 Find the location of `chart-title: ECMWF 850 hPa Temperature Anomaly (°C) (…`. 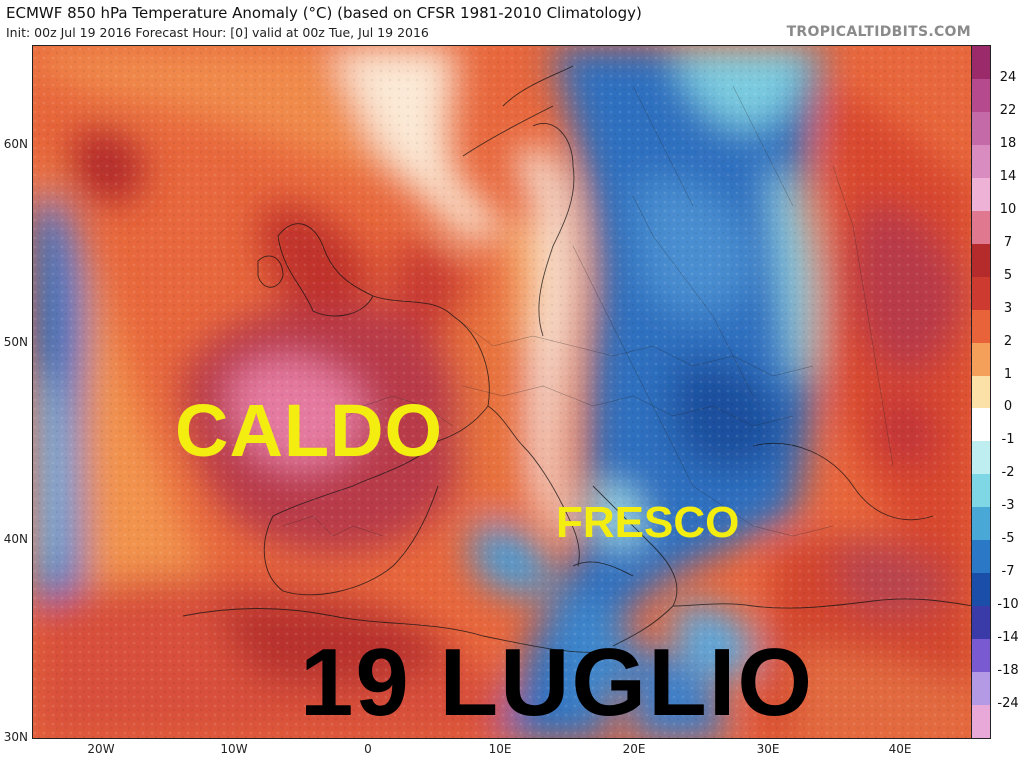

chart-title: ECMWF 850 hPa Temperature Anomaly (°C) (… is located at coordinates (324, 13).